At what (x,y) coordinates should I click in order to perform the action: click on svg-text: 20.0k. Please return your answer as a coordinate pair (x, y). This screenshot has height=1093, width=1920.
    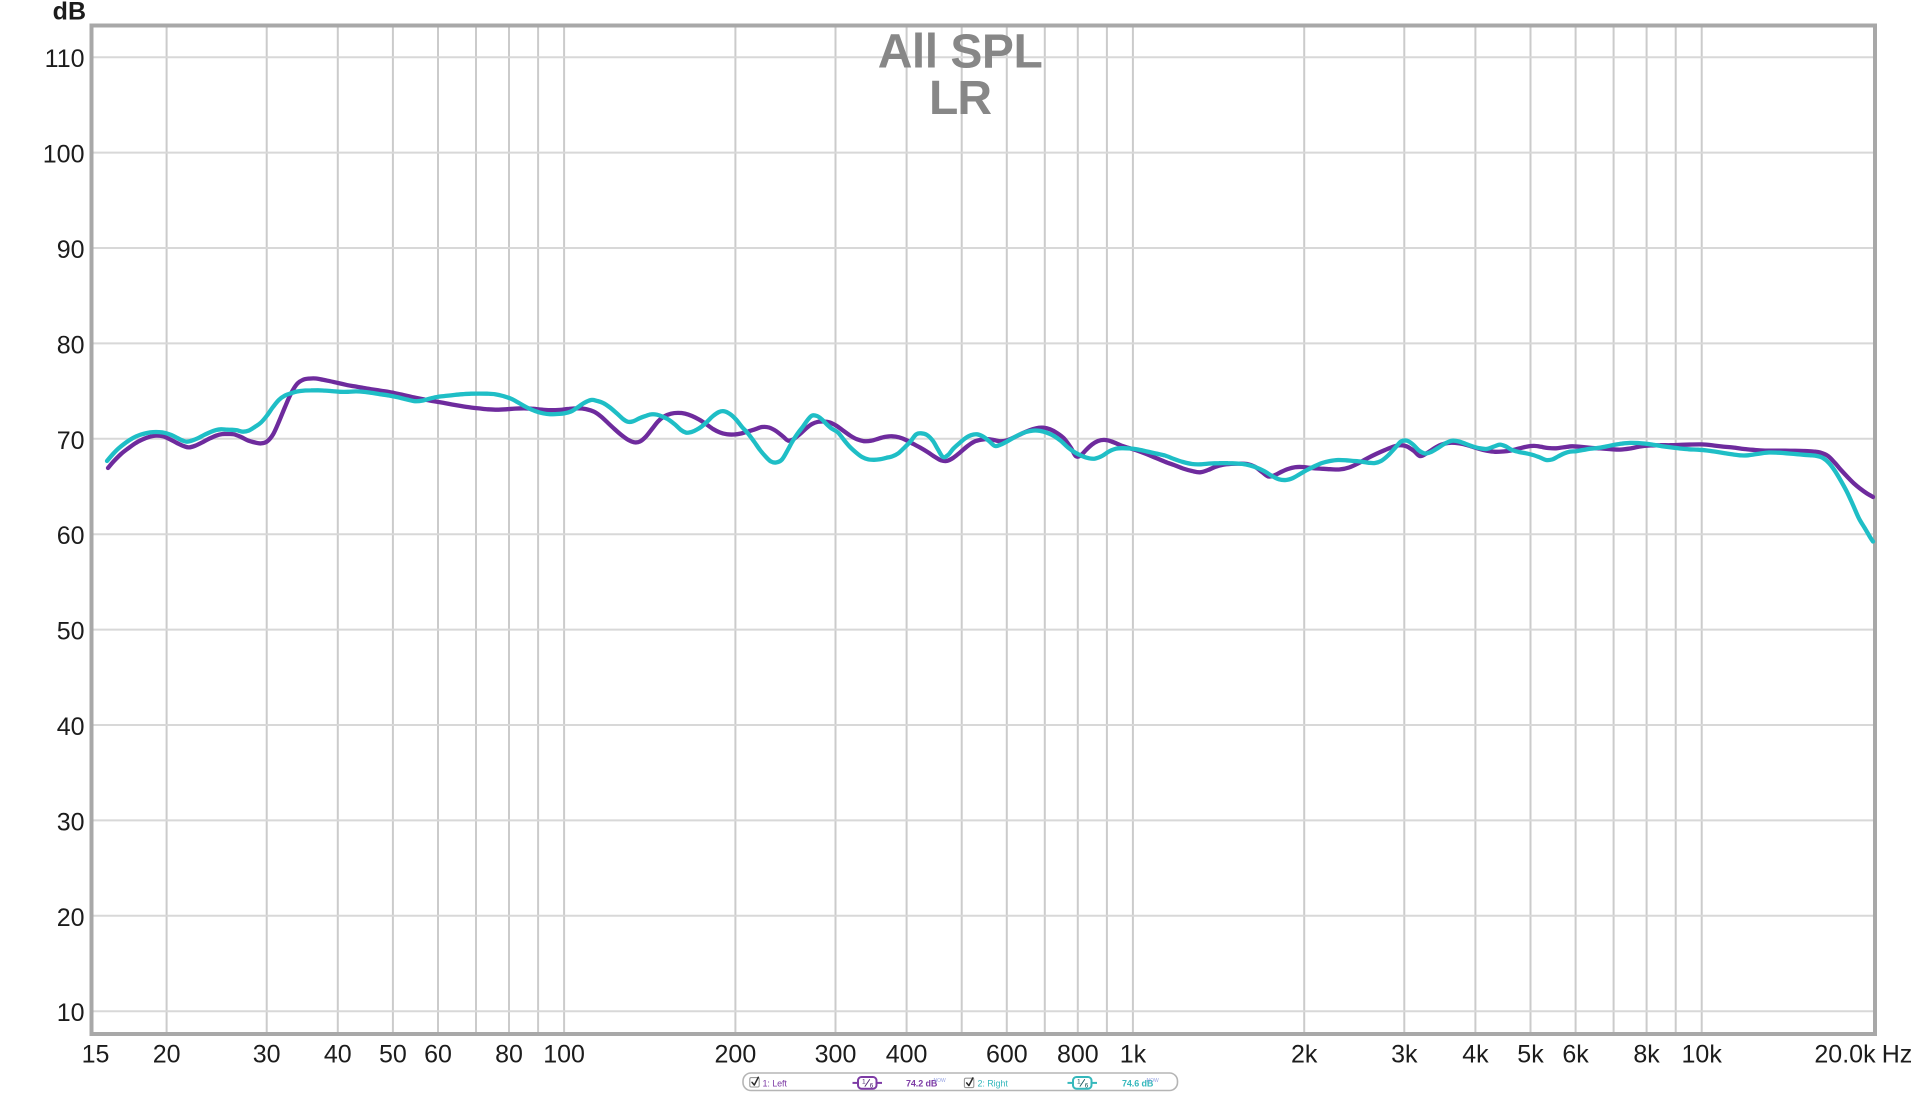
    Looking at the image, I should click on (1845, 1055).